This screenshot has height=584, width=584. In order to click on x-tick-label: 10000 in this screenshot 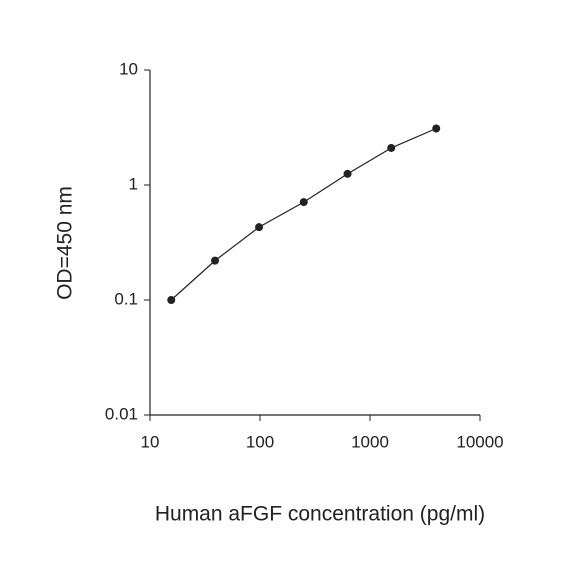, I will do `click(479, 441)`.